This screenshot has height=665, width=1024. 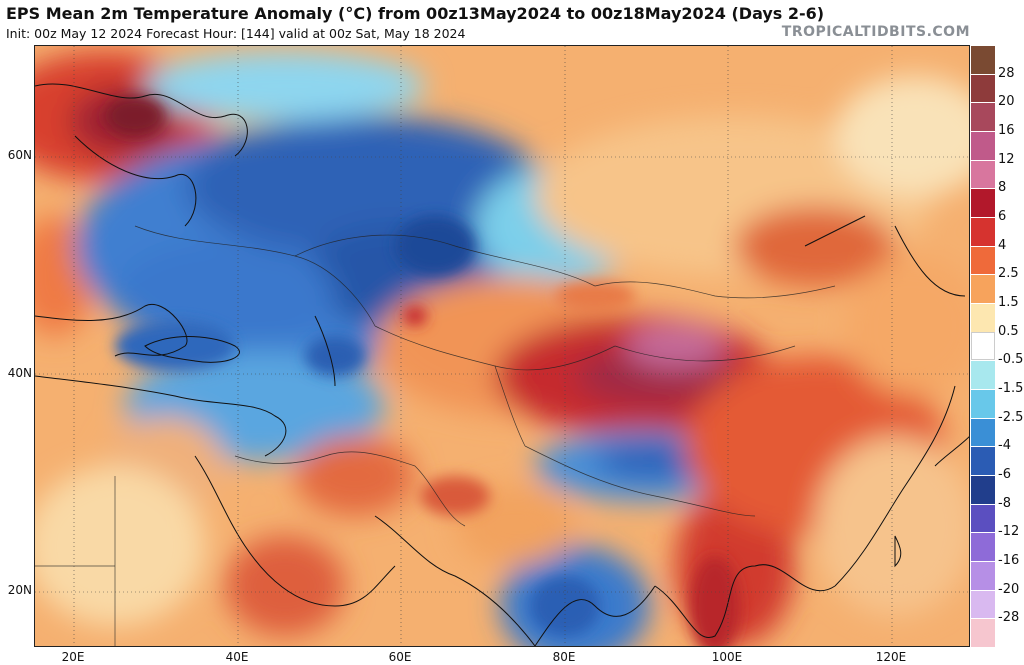 What do you see at coordinates (564, 657) in the screenshot?
I see `lon-label-80e: 80E` at bounding box center [564, 657].